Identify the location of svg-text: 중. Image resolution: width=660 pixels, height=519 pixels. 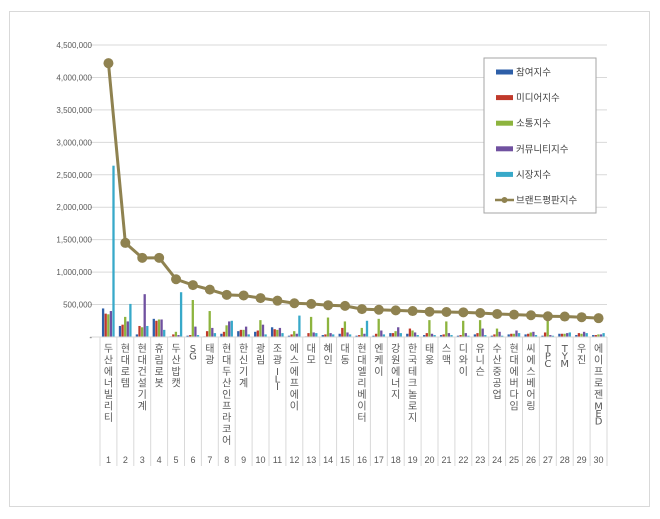
(497, 372).